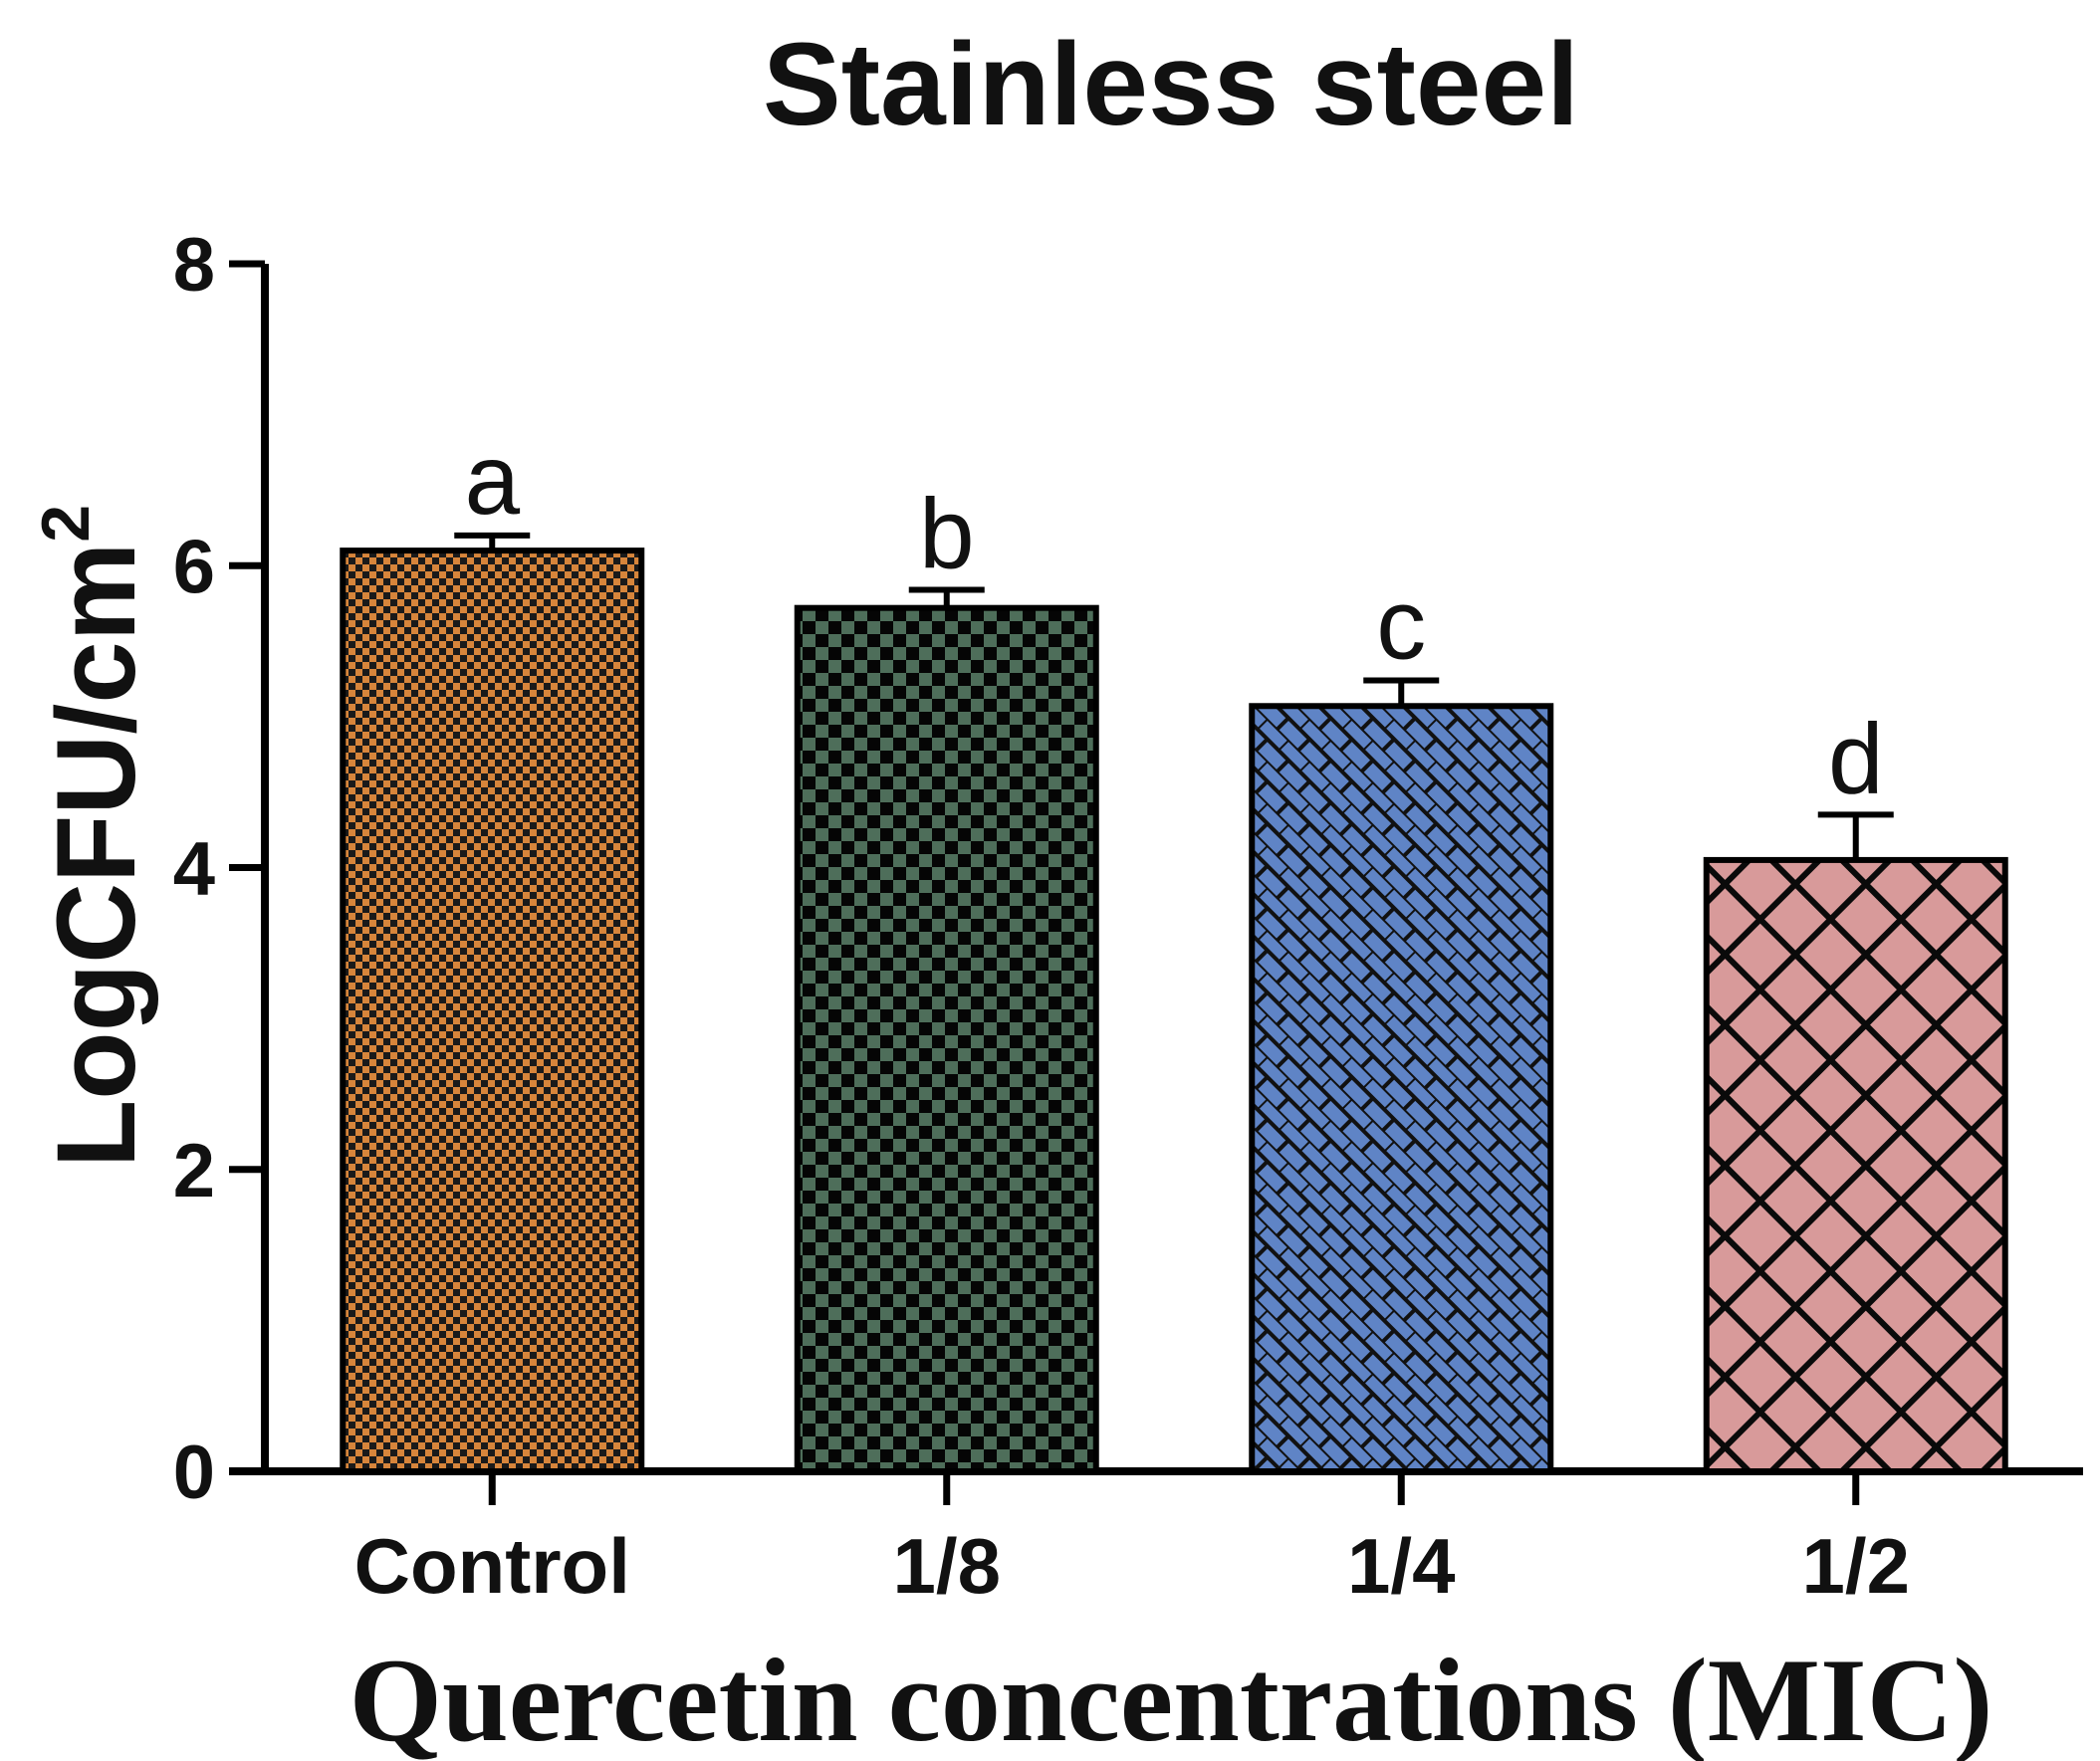  What do you see at coordinates (221, 869) in the screenshot?
I see `y-axis: 0 2 4 6 8` at bounding box center [221, 869].